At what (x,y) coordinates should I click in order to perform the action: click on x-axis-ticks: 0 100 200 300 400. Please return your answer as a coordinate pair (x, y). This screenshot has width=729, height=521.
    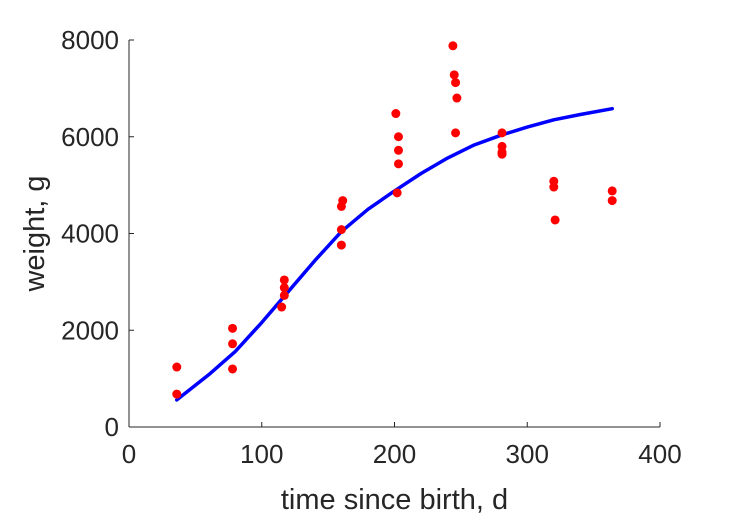
    Looking at the image, I should click on (402, 445).